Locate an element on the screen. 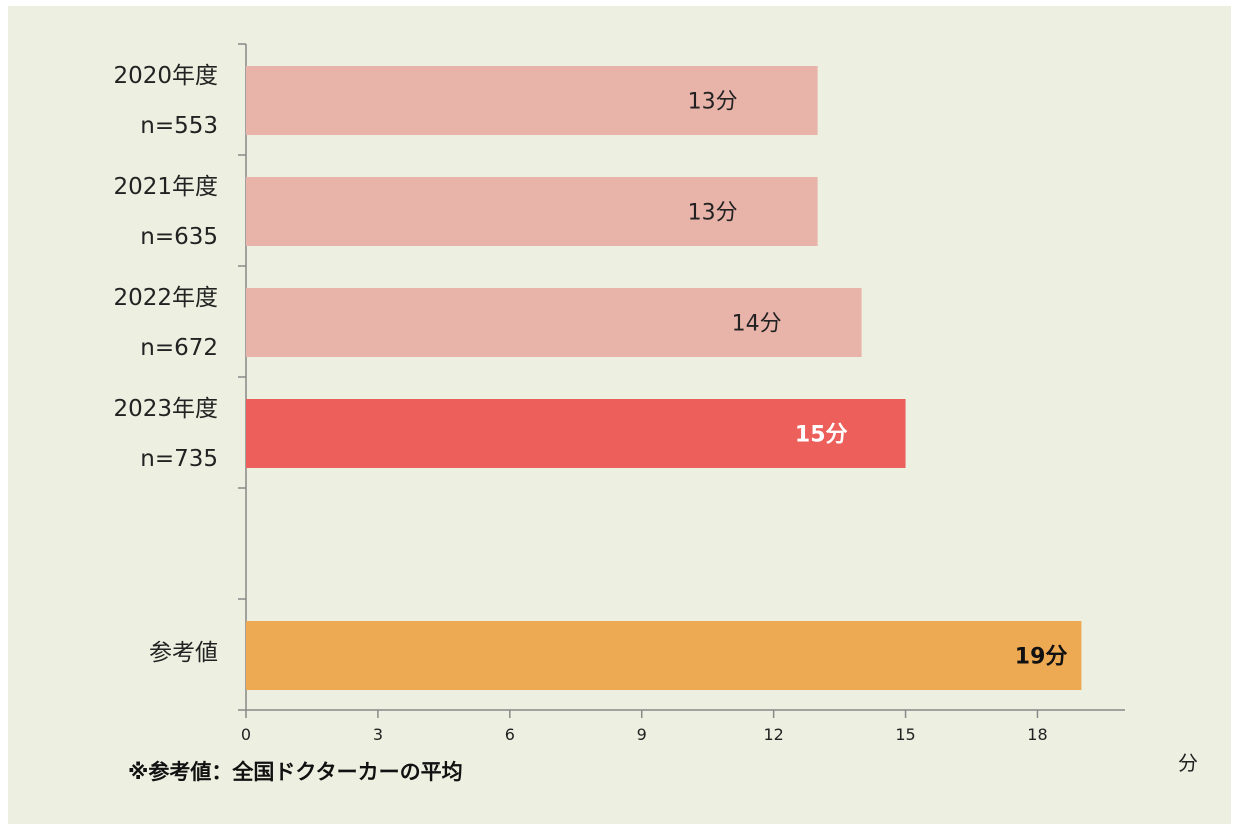 This screenshot has height=830, width=1238. x-tick-label: 18 is located at coordinates (1037, 734).